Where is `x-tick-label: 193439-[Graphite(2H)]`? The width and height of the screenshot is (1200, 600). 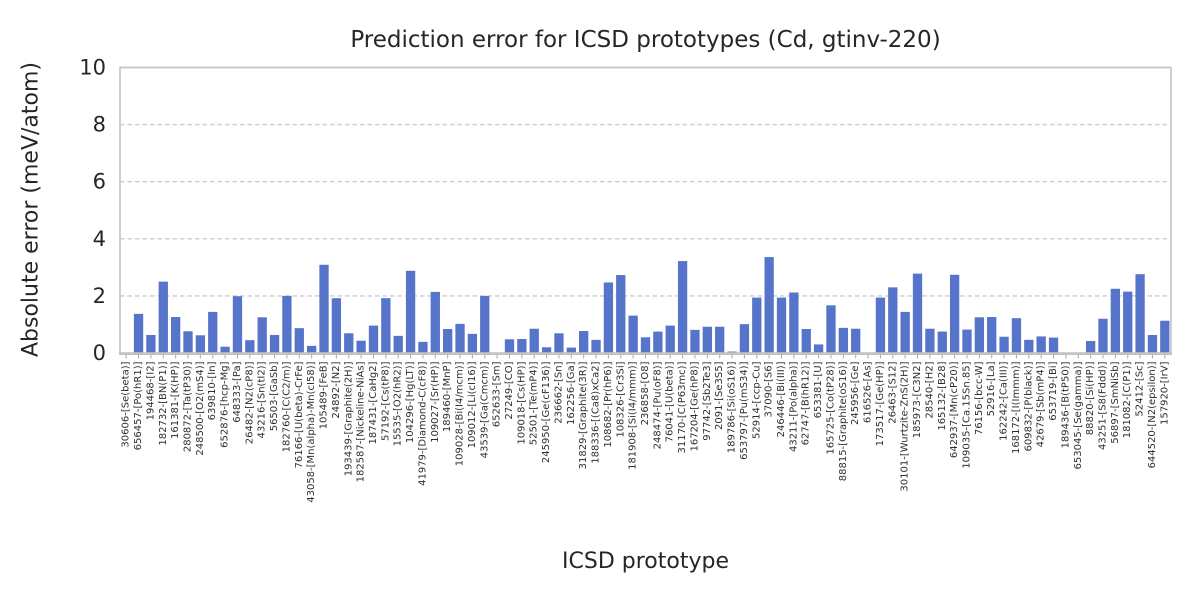 x-tick-label: 193439-[Graphite(2H)] is located at coordinates (348, 418).